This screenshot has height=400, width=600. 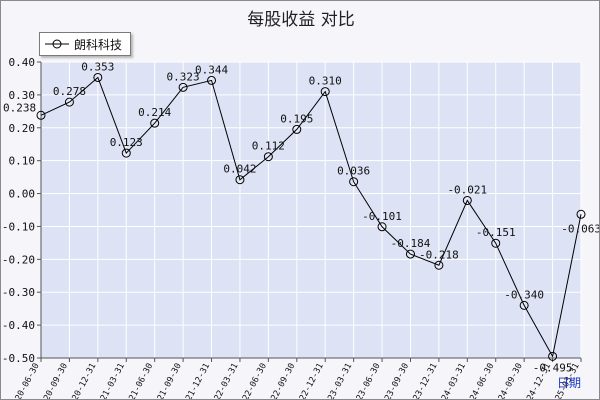 I want to click on y-tick-label: -0.10, so click(x=18, y=226).